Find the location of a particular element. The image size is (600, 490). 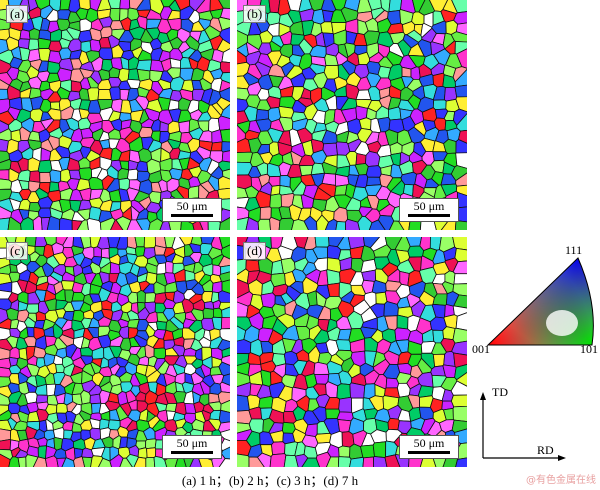

ipf-color-triangle is located at coordinates (540, 301).